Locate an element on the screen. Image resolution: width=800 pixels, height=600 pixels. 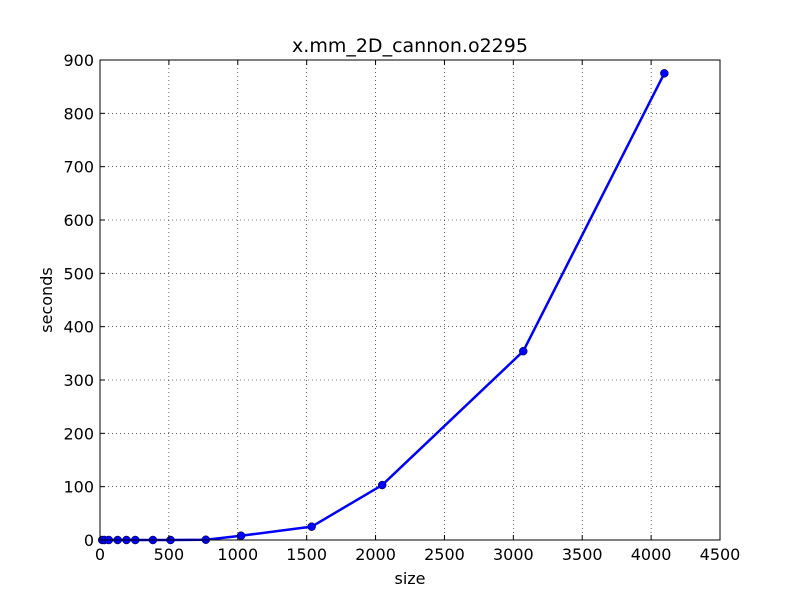
y-tick-label: 700 is located at coordinates (78, 167).